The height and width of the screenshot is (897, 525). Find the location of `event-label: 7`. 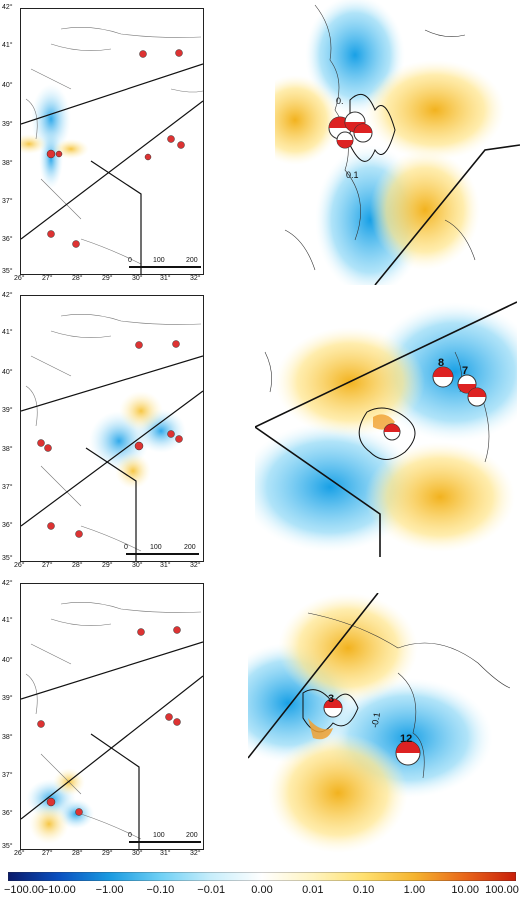

event-label: 7 is located at coordinates (465, 371).